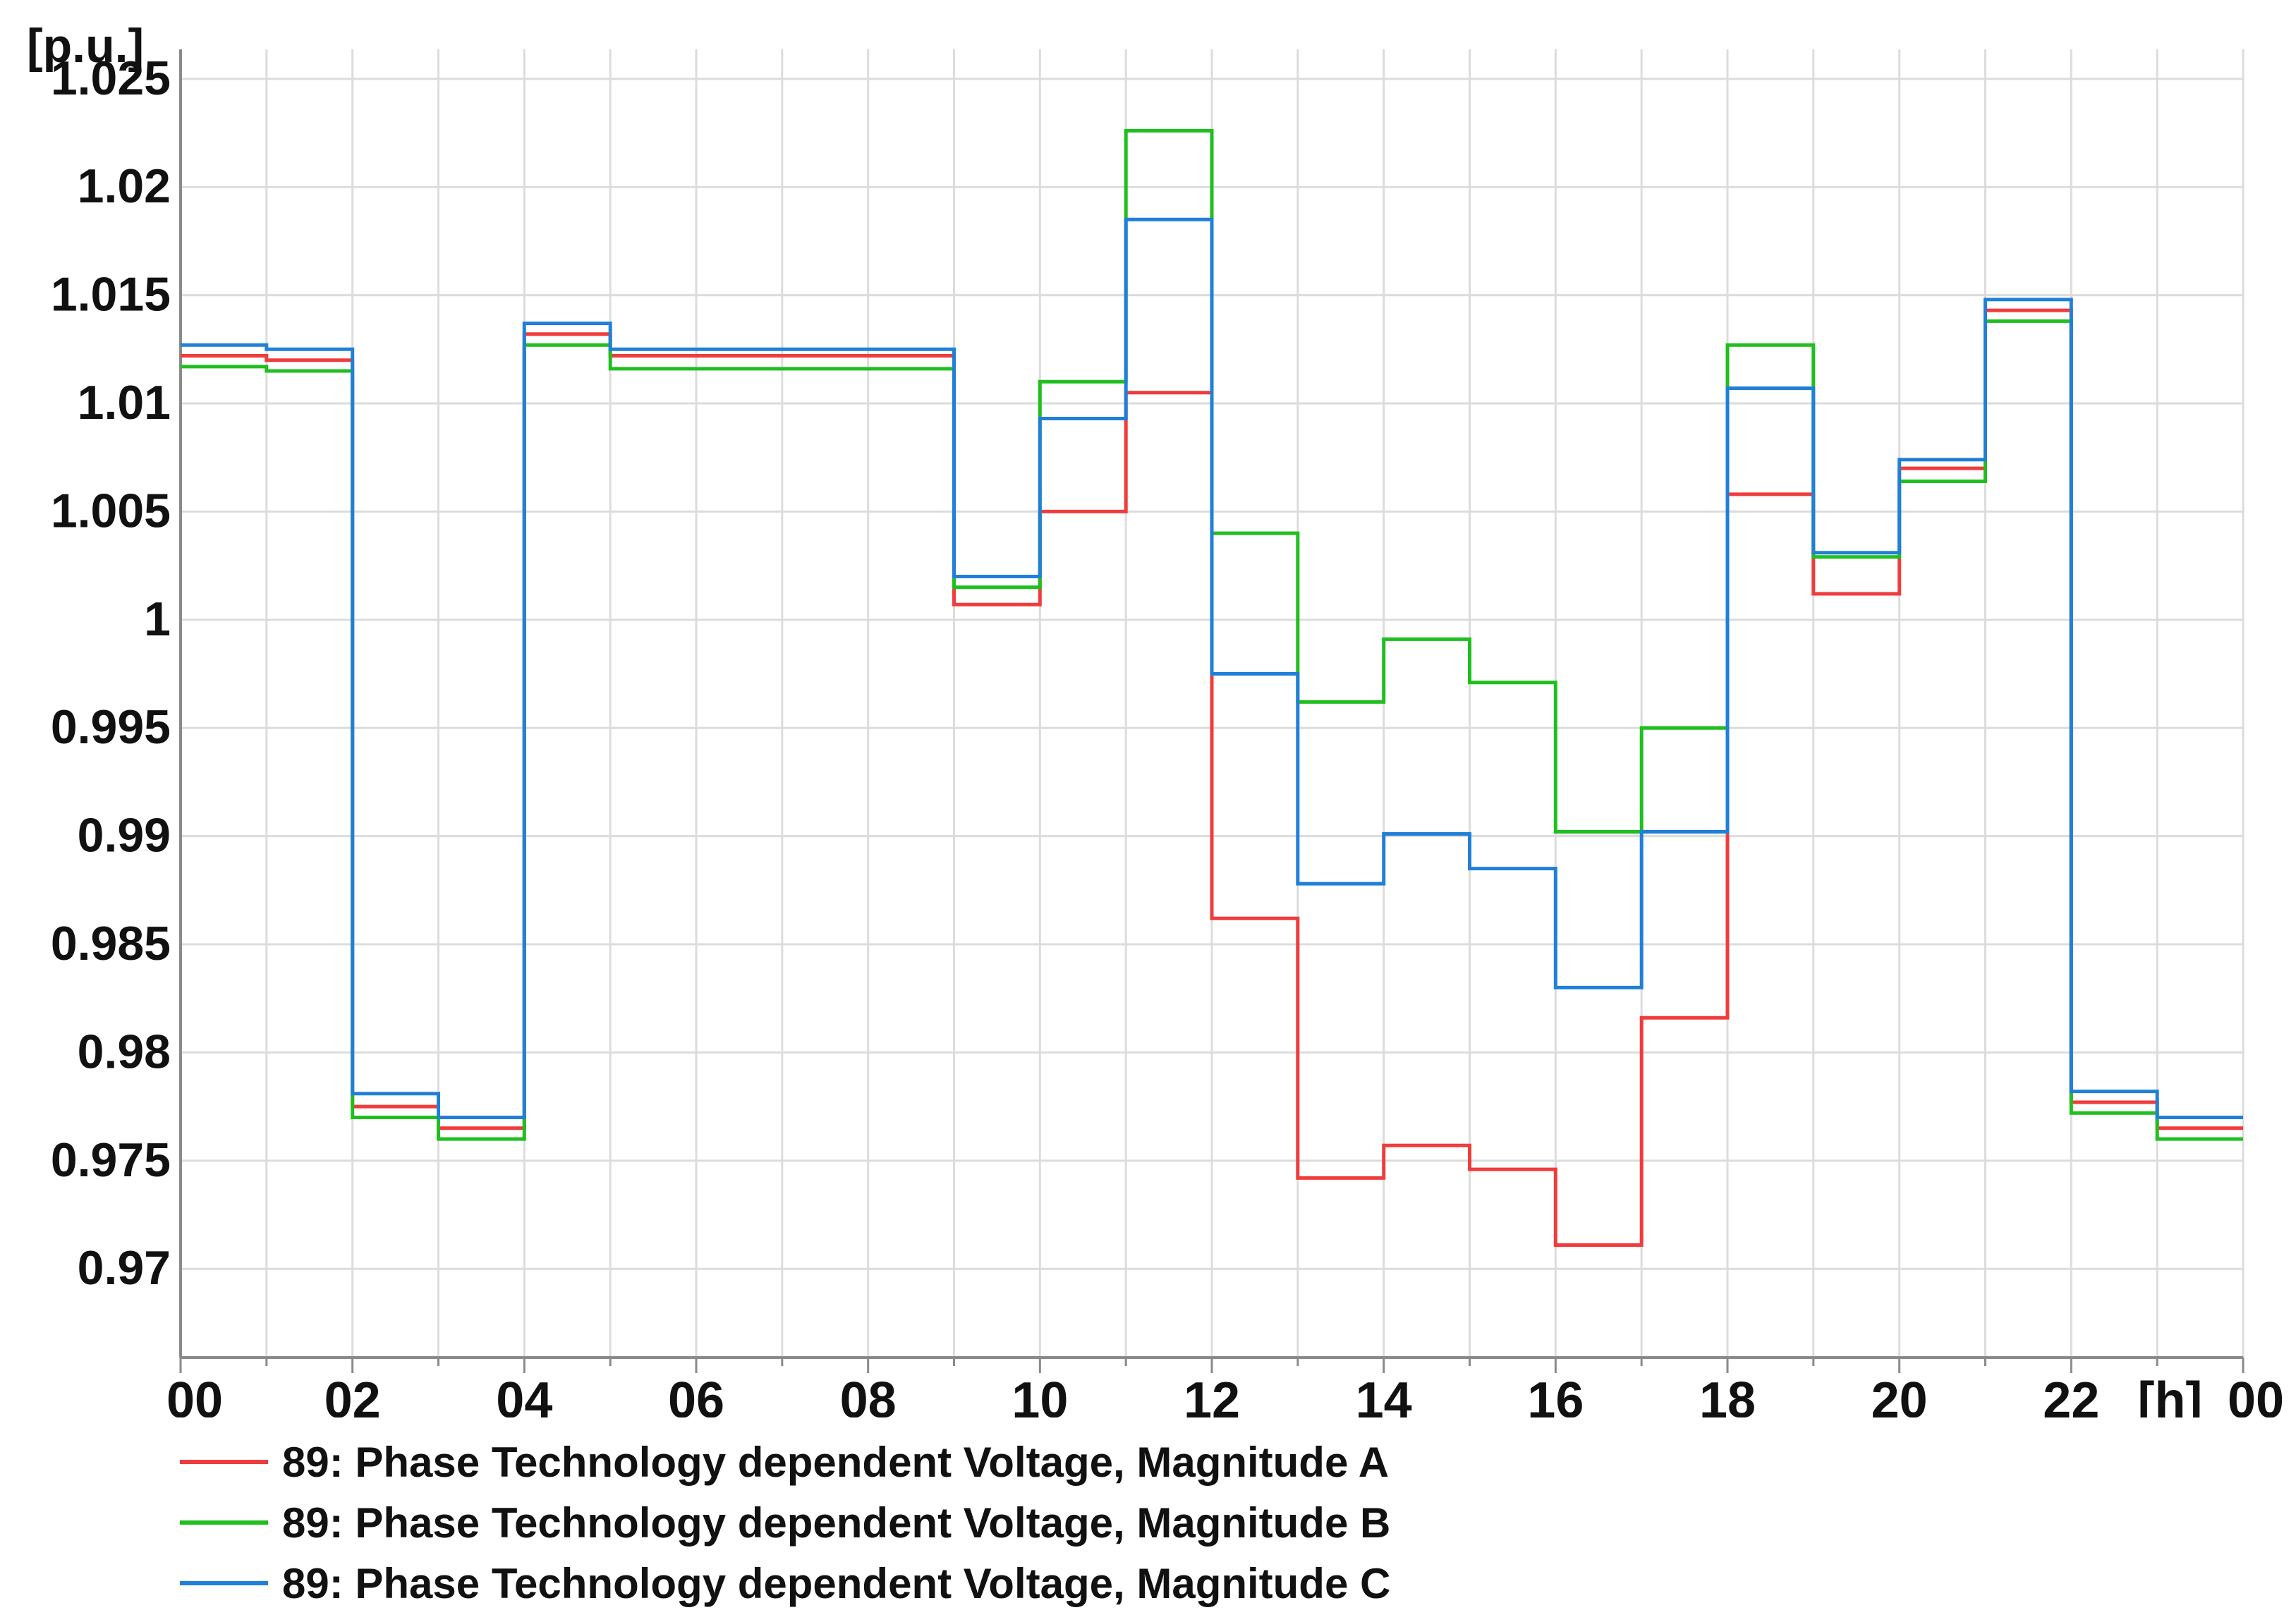 This screenshot has width=2296, height=1622. What do you see at coordinates (2169, 1394) in the screenshot?
I see `x-unit-label: [h]` at bounding box center [2169, 1394].